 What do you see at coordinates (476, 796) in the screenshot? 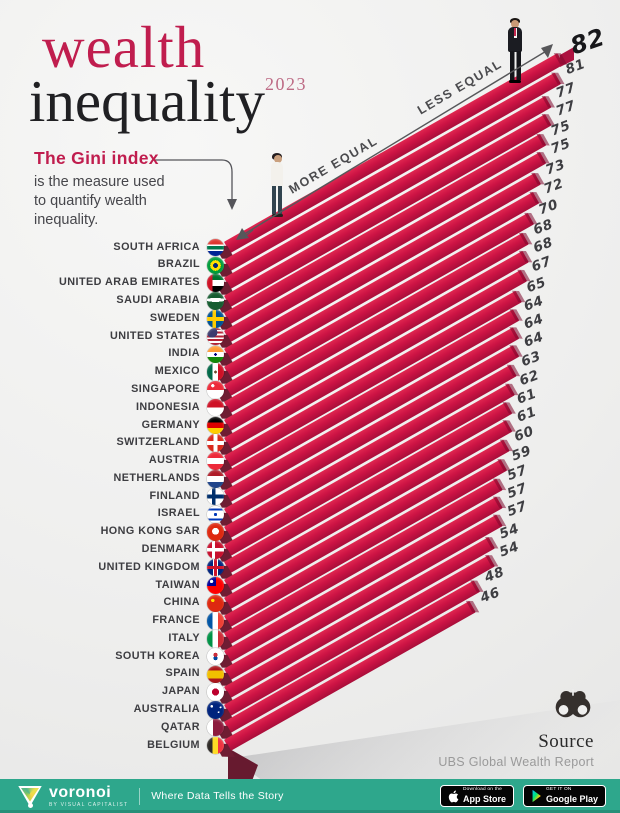
I see `app-store-badge: Download on the App Store` at bounding box center [476, 796].